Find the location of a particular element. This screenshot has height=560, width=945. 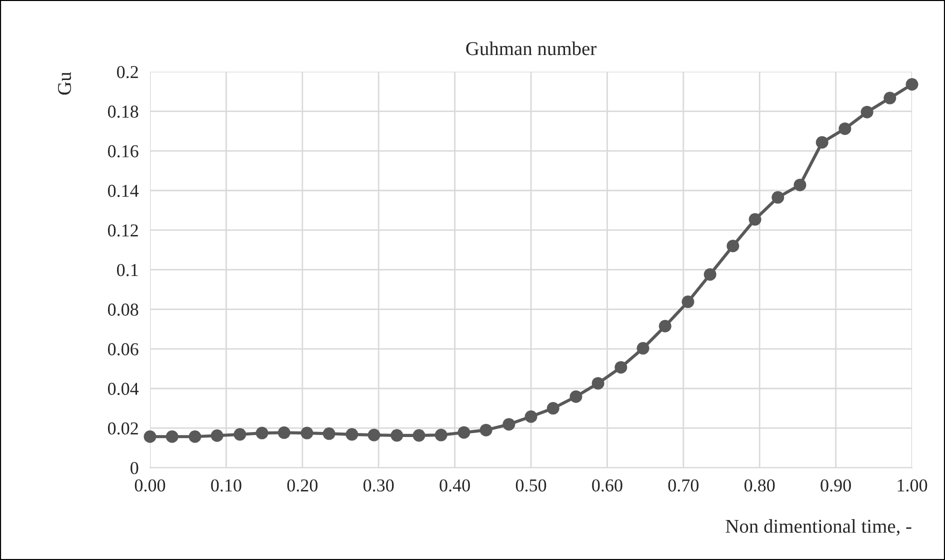

y-tick-label: 0.12 is located at coordinates (123, 230).